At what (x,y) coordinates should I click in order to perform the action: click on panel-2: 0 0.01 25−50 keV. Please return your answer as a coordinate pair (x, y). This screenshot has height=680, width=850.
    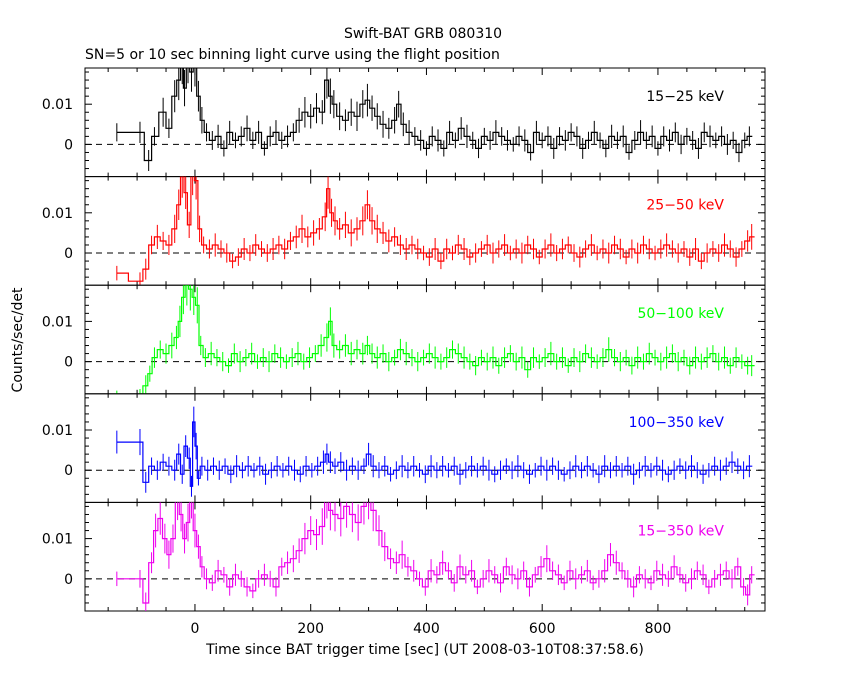
    Looking at the image, I should click on (404, 231).